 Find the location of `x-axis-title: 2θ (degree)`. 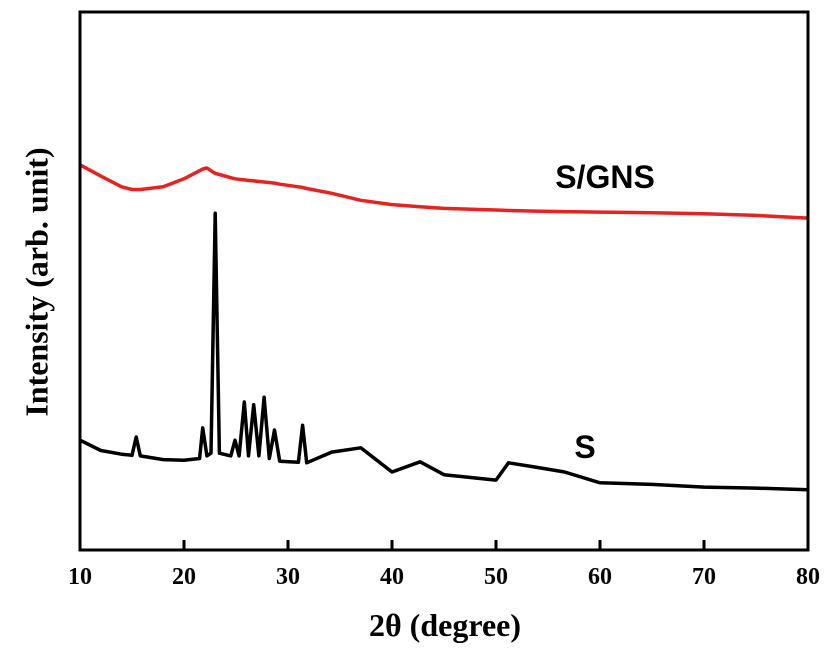

x-axis-title: 2θ (degree) is located at coordinates (445, 625).